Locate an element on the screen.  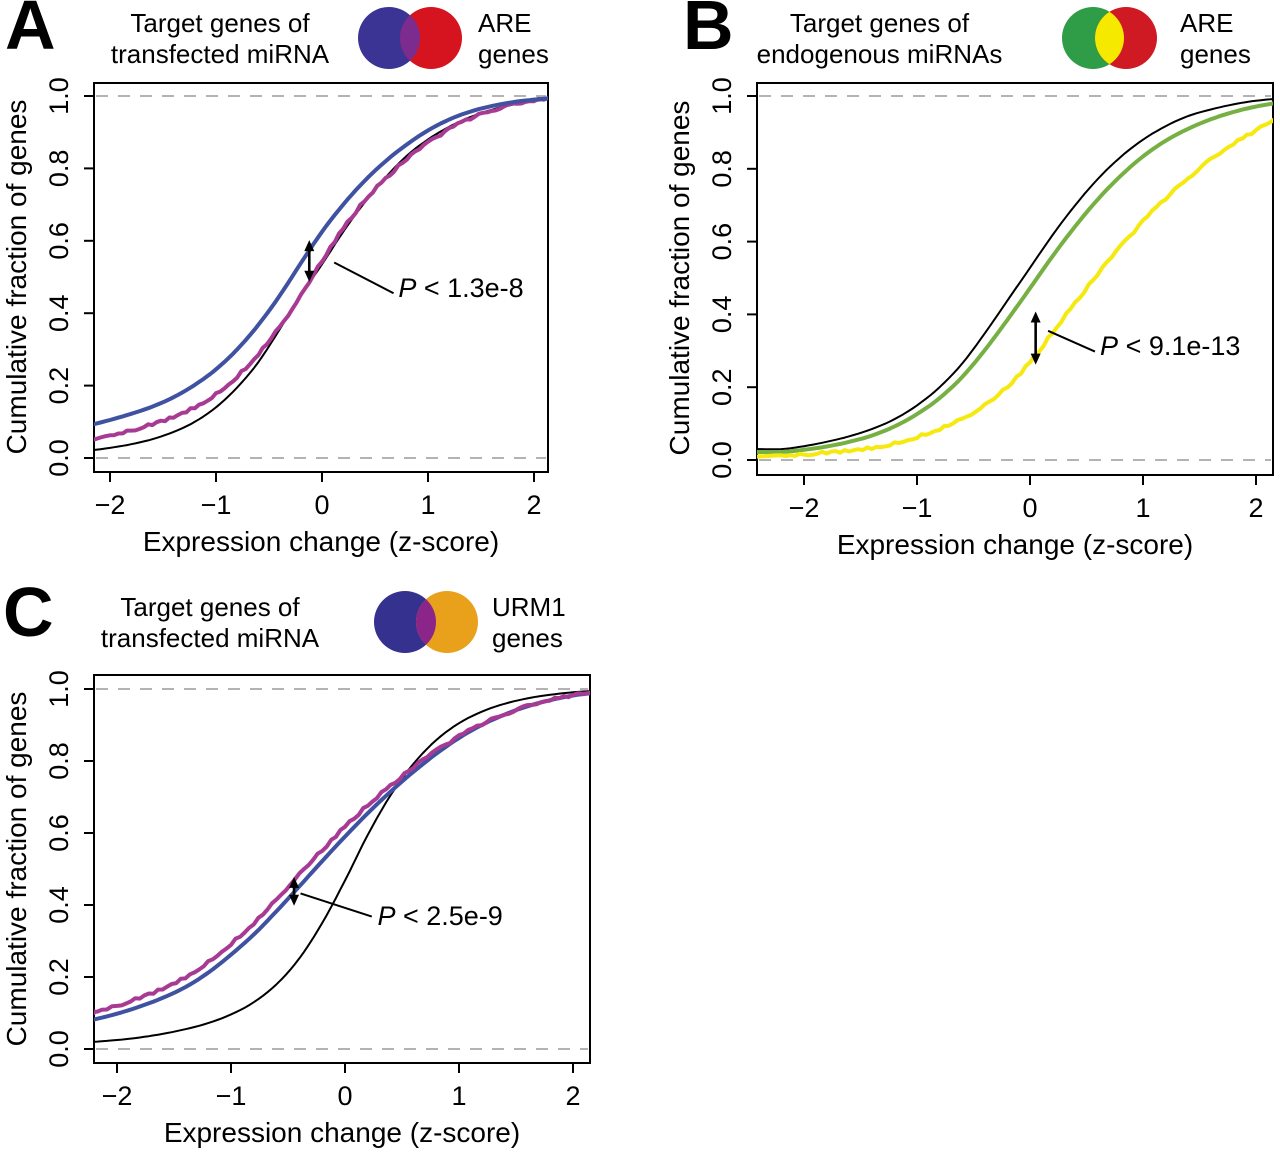
pvalue-label: P < 1.3e-8 is located at coordinates (460, 288).